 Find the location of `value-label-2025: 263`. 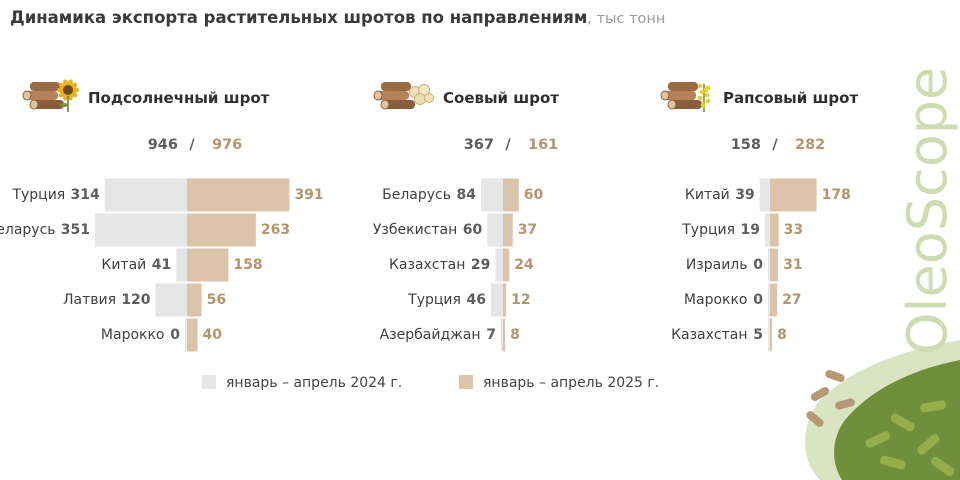

value-label-2025: 263 is located at coordinates (275, 230).